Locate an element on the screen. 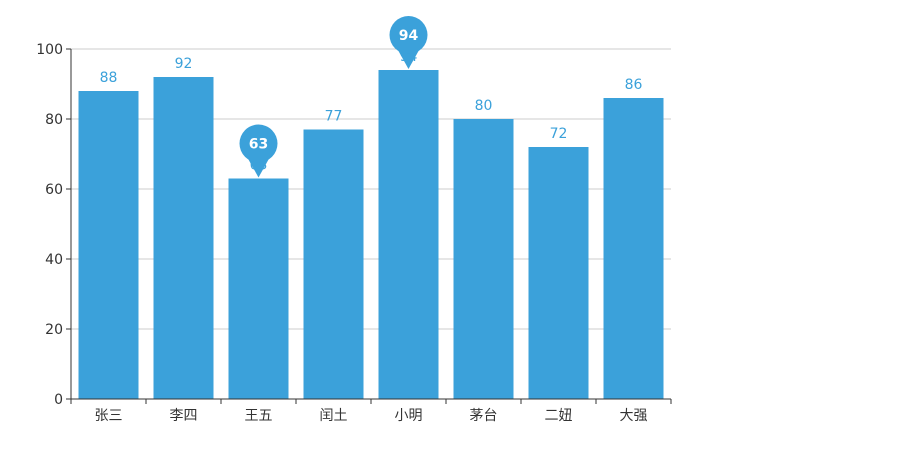 The width and height of the screenshot is (919, 454). y-tick-label: 60 is located at coordinates (54, 190).